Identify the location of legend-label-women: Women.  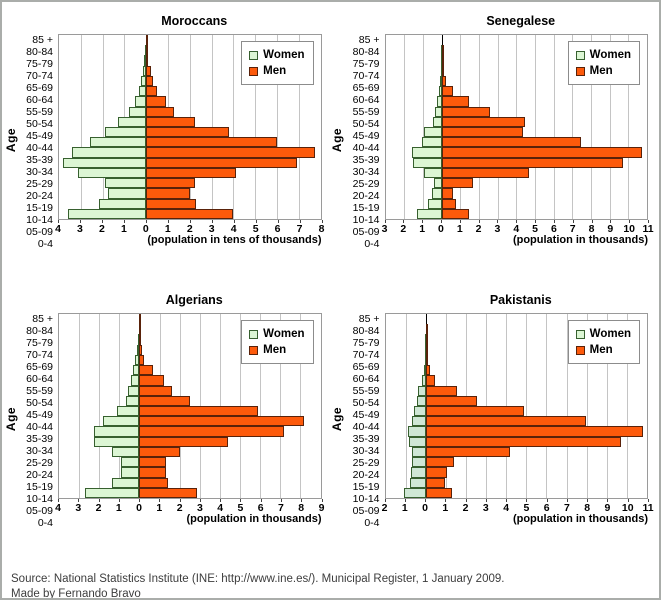
(284, 334).